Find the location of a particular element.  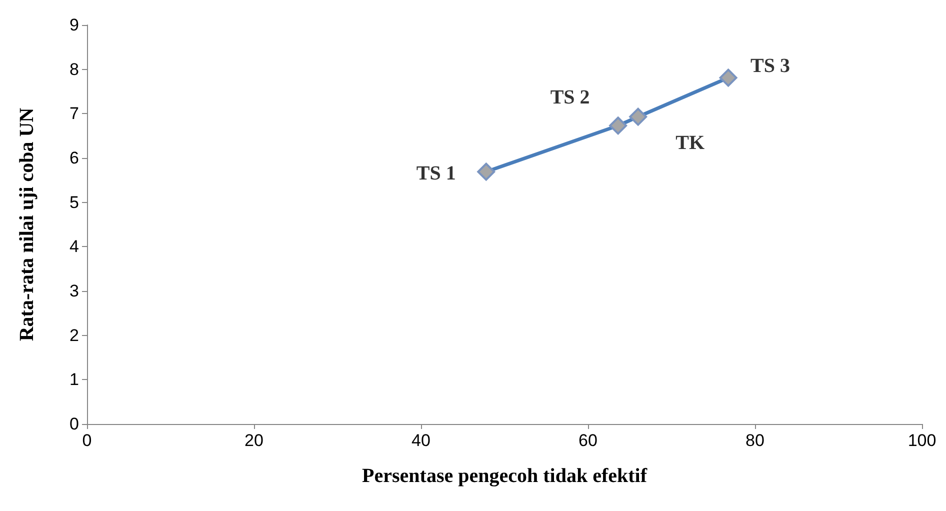

x-tick-label: 20 is located at coordinates (254, 440).